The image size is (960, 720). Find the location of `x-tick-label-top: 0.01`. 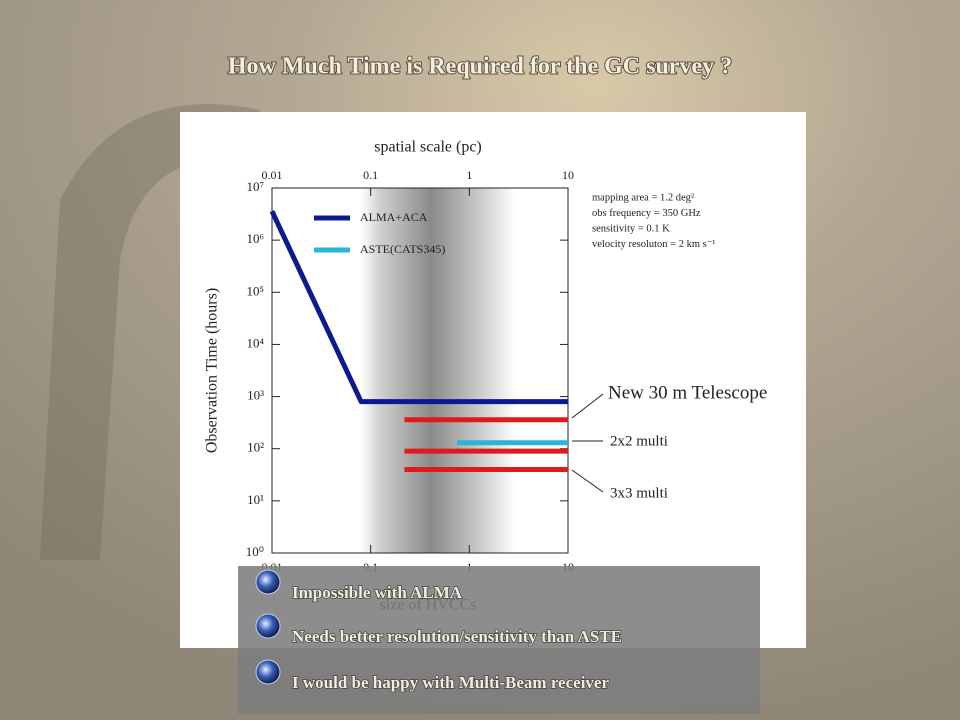

x-tick-label-top: 0.01 is located at coordinates (272, 175).